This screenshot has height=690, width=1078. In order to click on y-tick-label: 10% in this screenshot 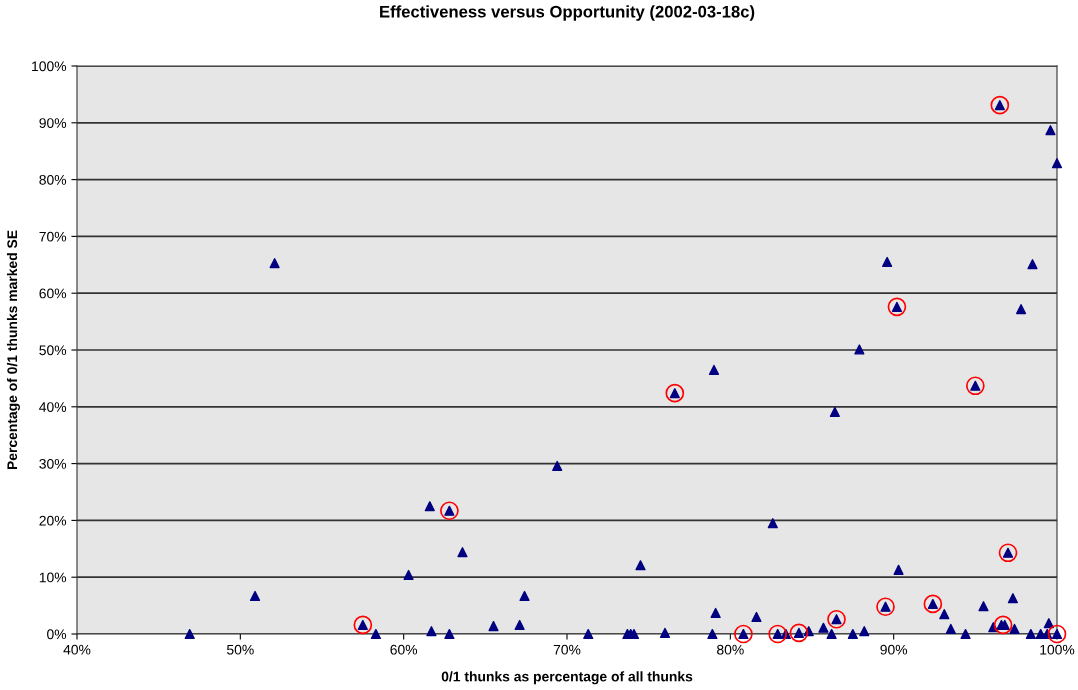, I will do `click(53, 577)`.